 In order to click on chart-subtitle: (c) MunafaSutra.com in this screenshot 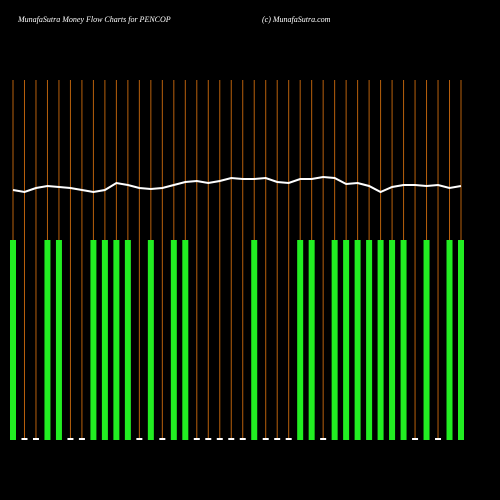, I will do `click(296, 19)`.